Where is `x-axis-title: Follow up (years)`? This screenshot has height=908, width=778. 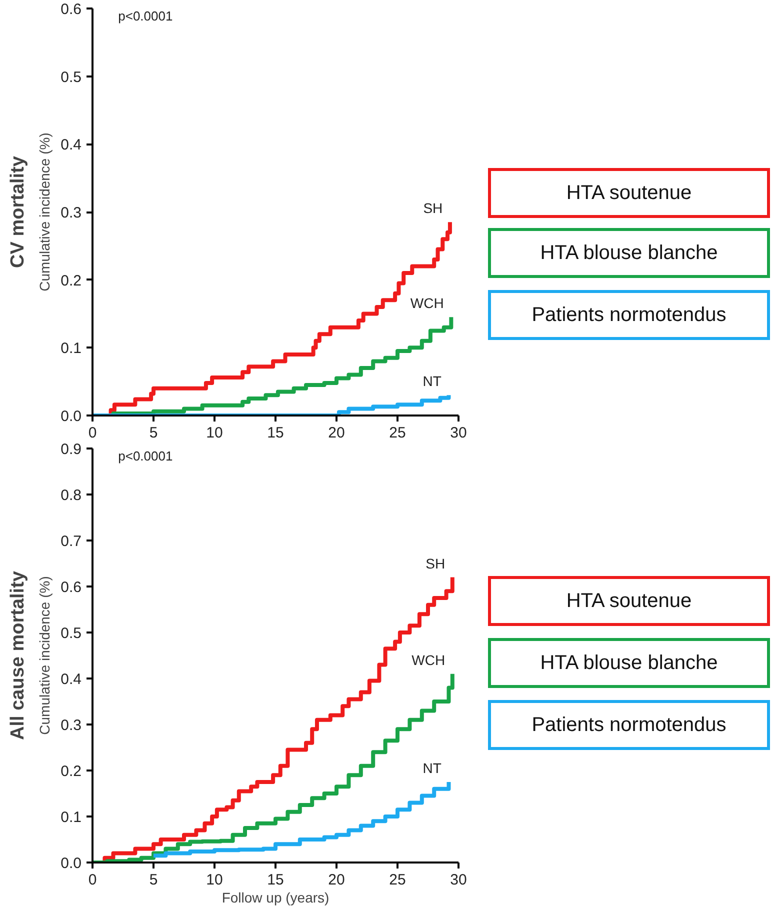
x-axis-title: Follow up (years) is located at coordinates (276, 898).